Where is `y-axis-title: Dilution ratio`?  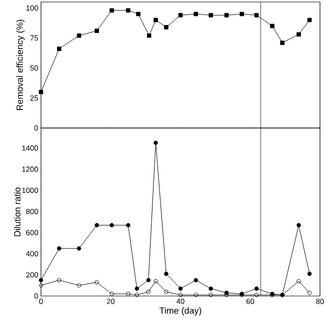
y-axis-title: Dilution ratio is located at coordinates (17, 211).